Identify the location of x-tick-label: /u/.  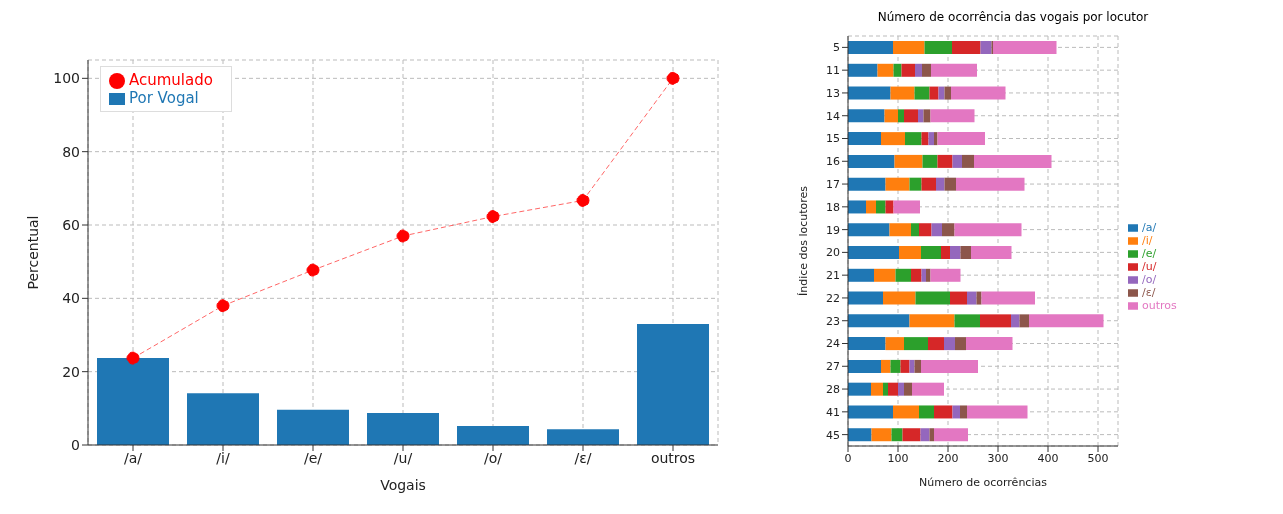
(403, 457).